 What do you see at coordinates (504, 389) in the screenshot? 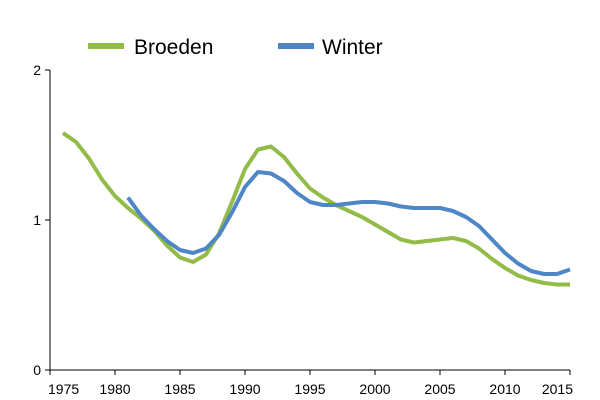
I see `x-tick-label: 2010` at bounding box center [504, 389].